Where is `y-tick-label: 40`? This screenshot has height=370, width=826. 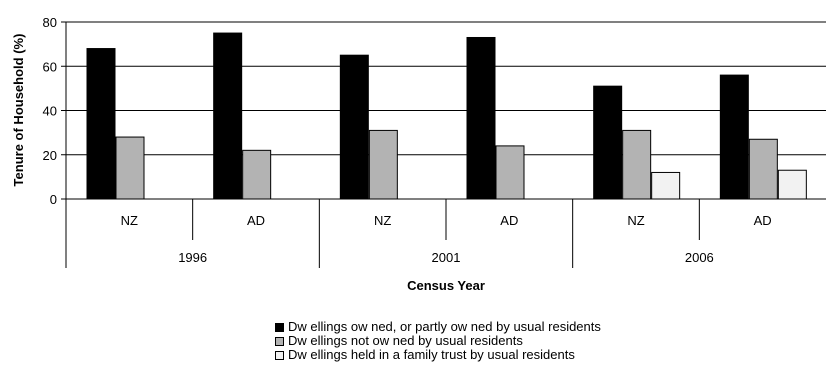
y-tick-label: 40 is located at coordinates (50, 111).